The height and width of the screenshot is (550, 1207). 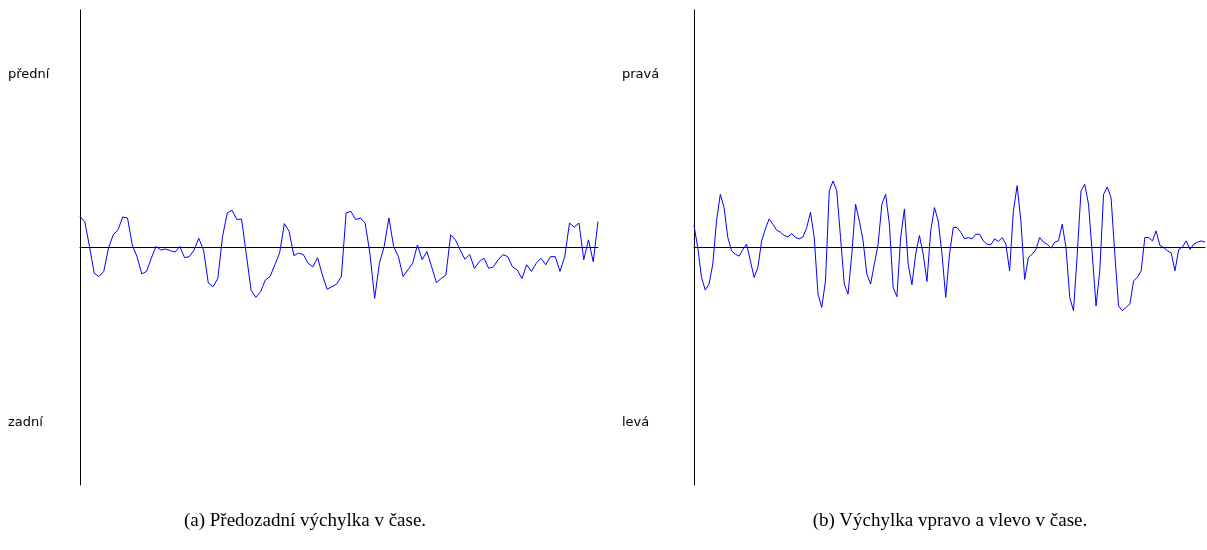 I want to click on text: zadní, so click(x=26, y=421).